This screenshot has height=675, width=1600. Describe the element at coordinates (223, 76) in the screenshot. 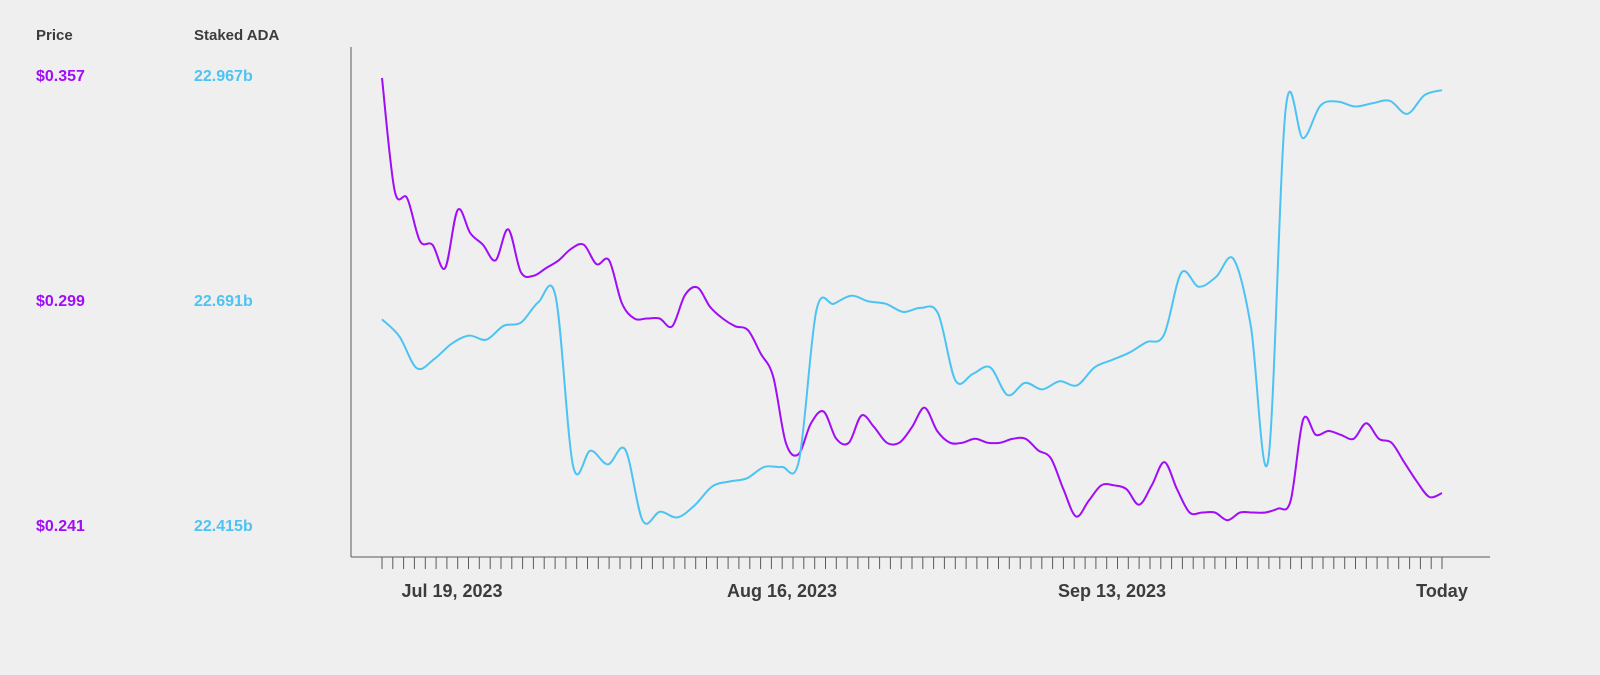

I see `staked-tick-label: 22.967b` at that location.